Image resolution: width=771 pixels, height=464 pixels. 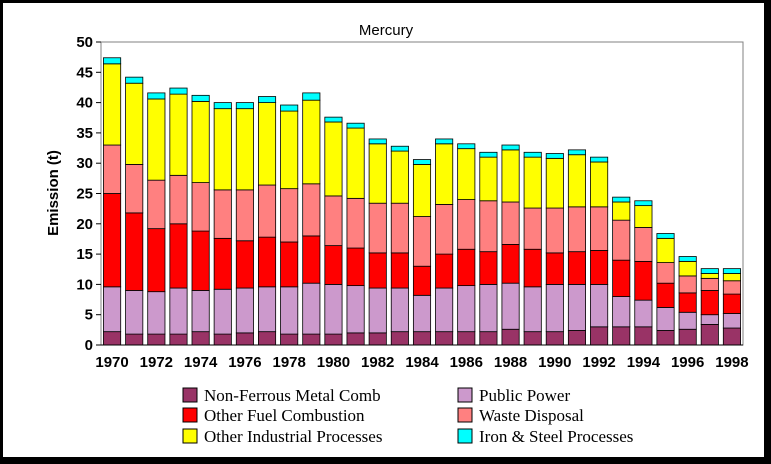 I want to click on x-tick-label: 1990, so click(x=554, y=362).